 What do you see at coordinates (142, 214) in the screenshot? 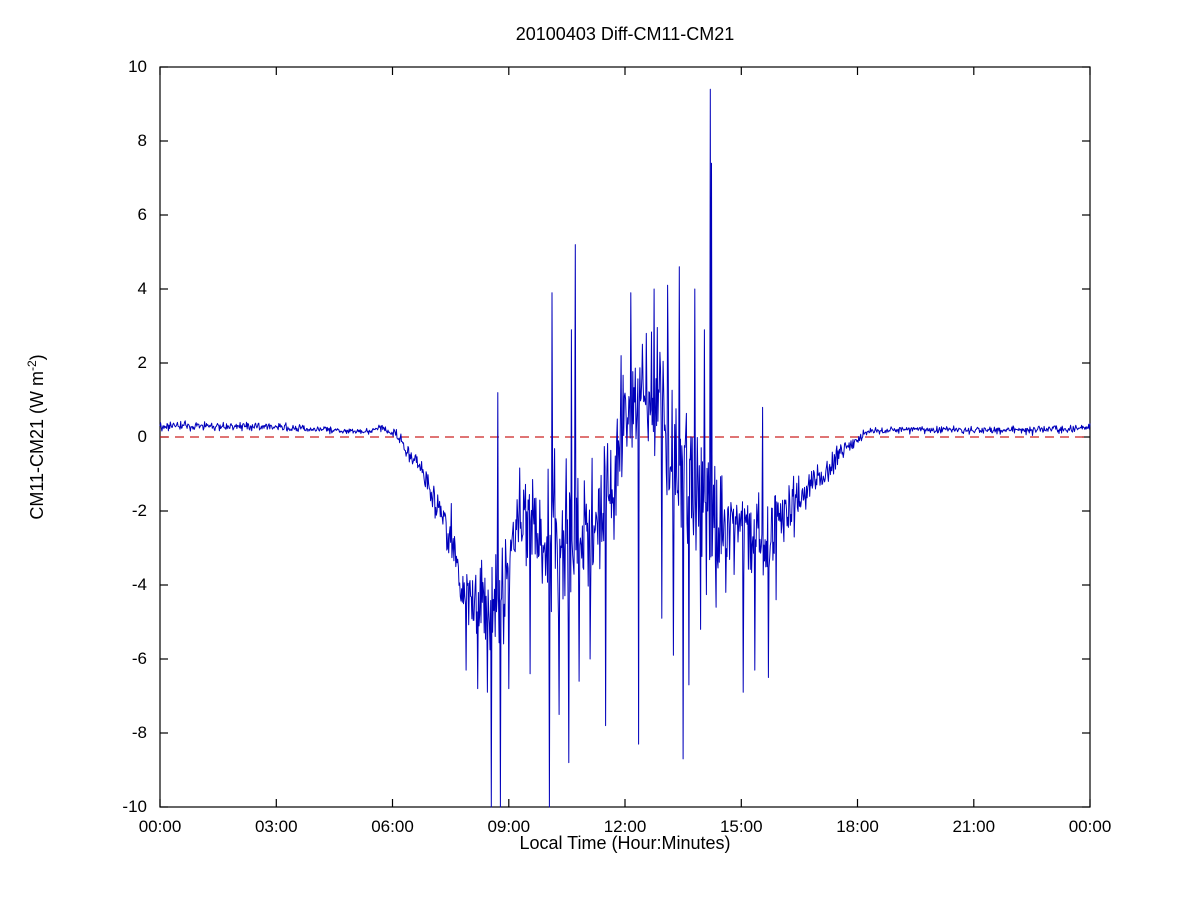
I see `y-tick-label: 6` at bounding box center [142, 214].